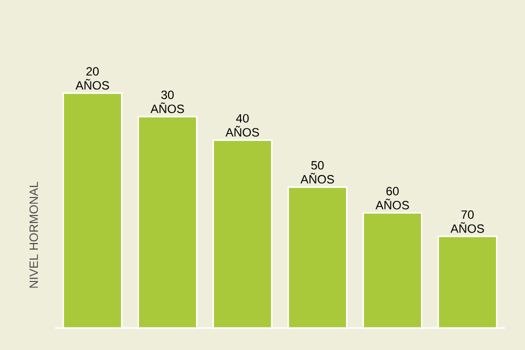  Describe the element at coordinates (392, 198) in the screenshot. I see `x-tick-label: 60 AÑOS` at that location.